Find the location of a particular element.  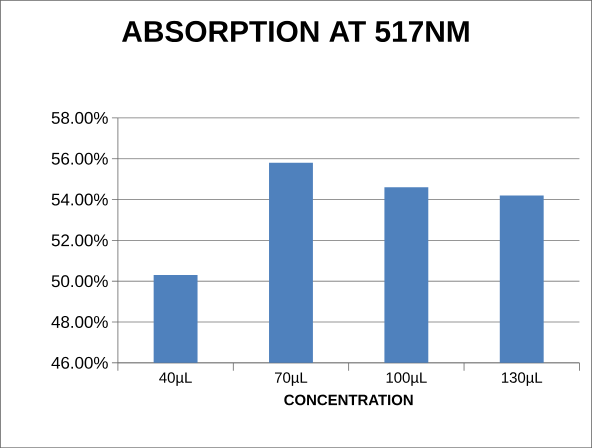

x-tick-label: 70µL is located at coordinates (291, 379).